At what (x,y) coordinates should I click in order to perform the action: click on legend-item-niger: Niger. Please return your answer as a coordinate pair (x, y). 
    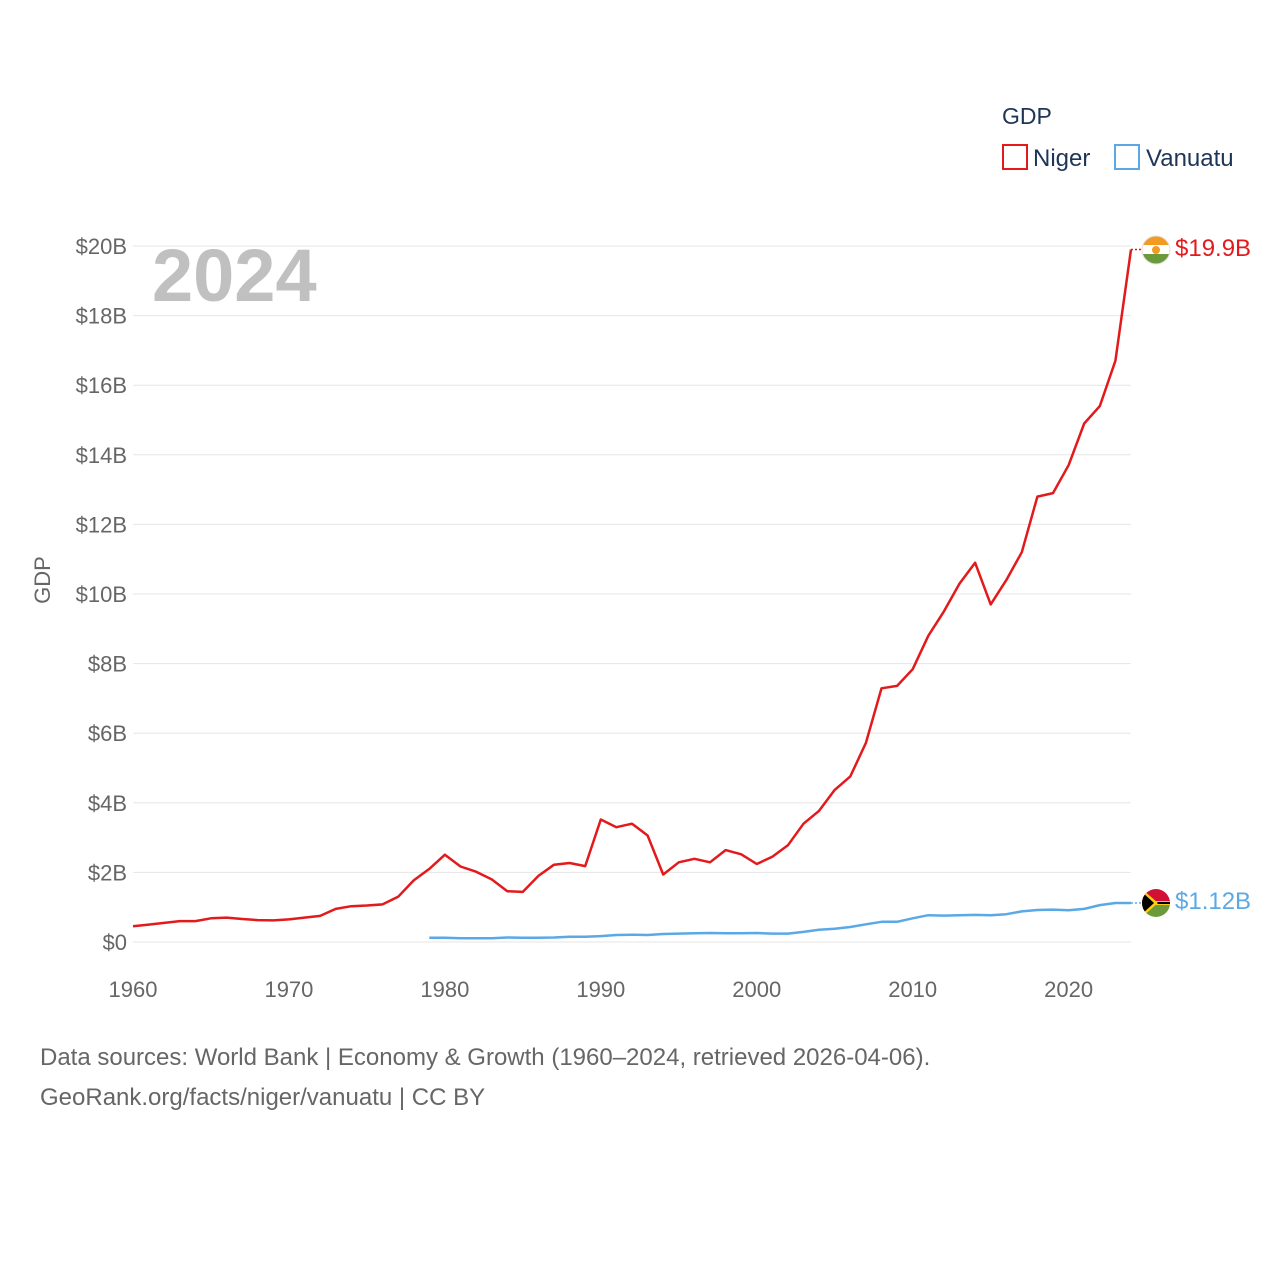
    Looking at the image, I should click on (1046, 158).